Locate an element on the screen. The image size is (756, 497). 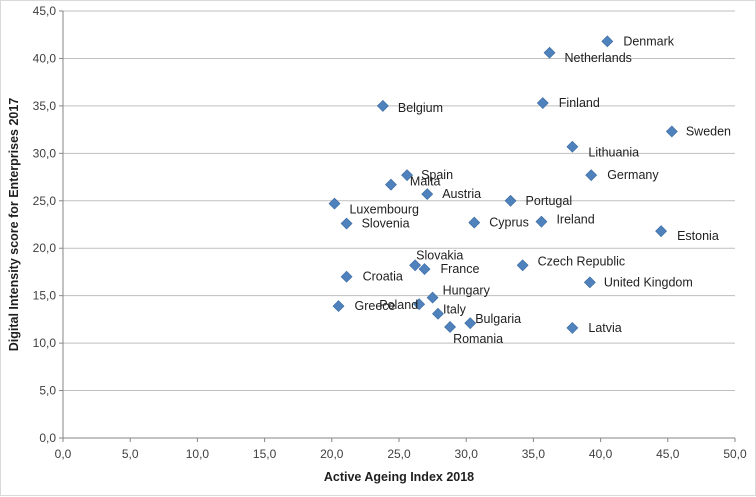
point-label-czech-republic: Czech Republic is located at coordinates (582, 261).